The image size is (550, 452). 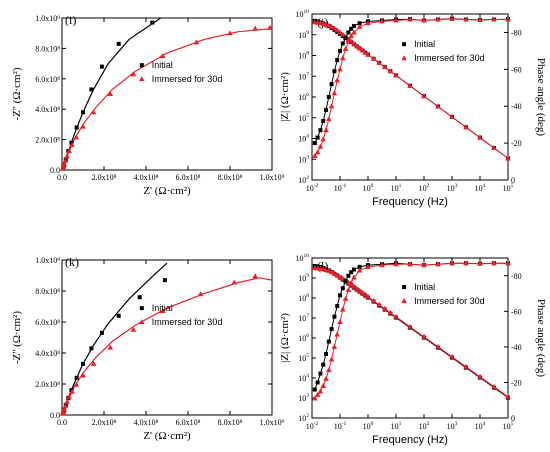 What do you see at coordinates (516, 69) in the screenshot?
I see `y2-tick-label: -60` at bounding box center [516, 69].